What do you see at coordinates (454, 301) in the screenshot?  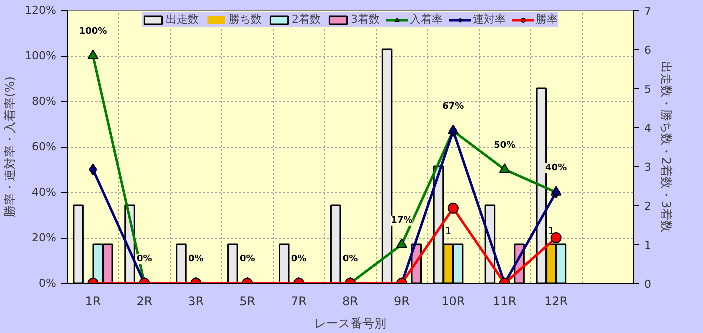 I see `x-tick-label: 10R` at bounding box center [454, 301].